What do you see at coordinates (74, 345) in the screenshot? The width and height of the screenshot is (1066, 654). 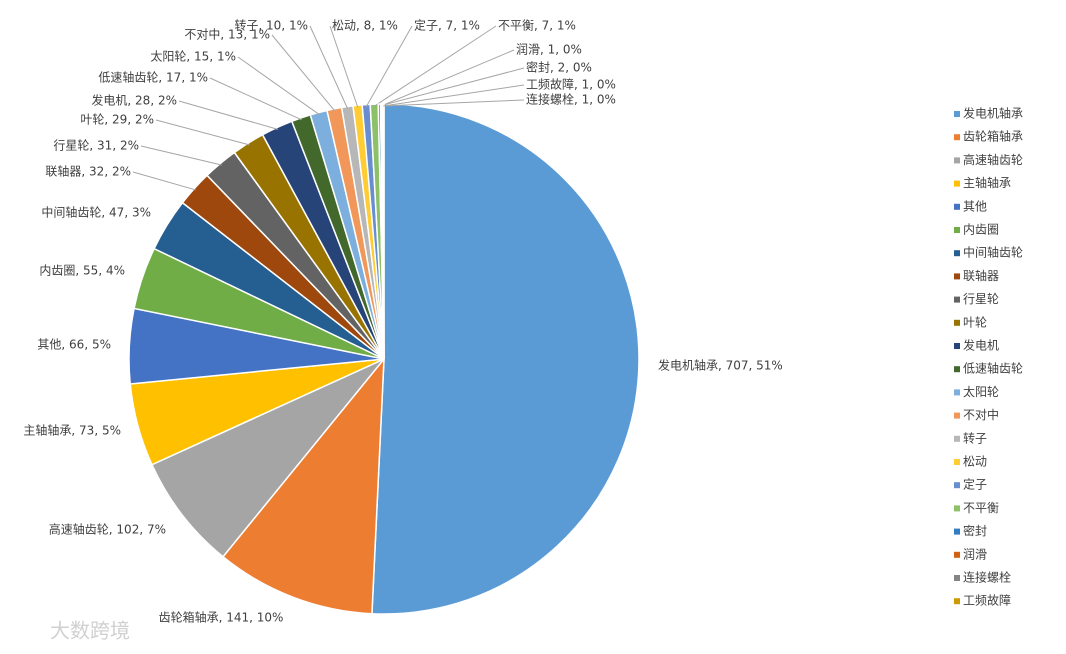 I see `data-label: 其他, 66, 5%` at bounding box center [74, 345].